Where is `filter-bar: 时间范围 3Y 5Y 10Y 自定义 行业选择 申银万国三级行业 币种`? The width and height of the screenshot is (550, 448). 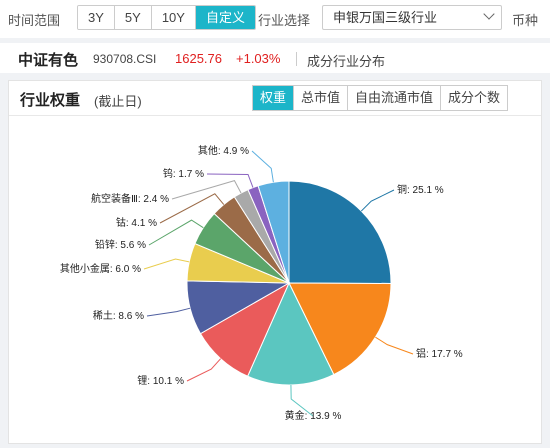
filter-bar: 时间范围 3Y 5Y 10Y 自定义 行业选择 申银万国三级行业 币种 is located at coordinates (275, 19).